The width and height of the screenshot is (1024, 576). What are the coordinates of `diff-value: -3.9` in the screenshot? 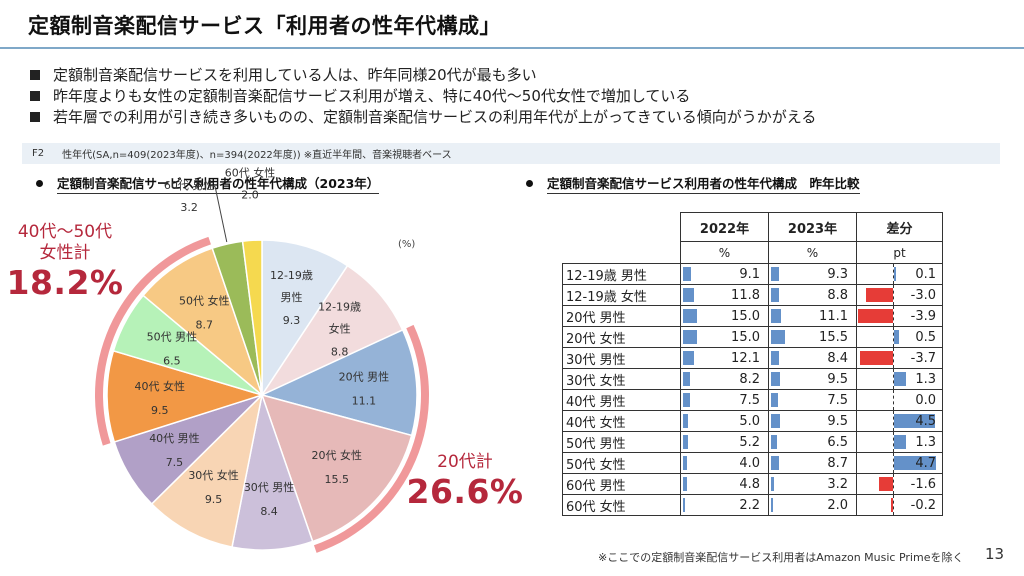 It's located at (923, 316).